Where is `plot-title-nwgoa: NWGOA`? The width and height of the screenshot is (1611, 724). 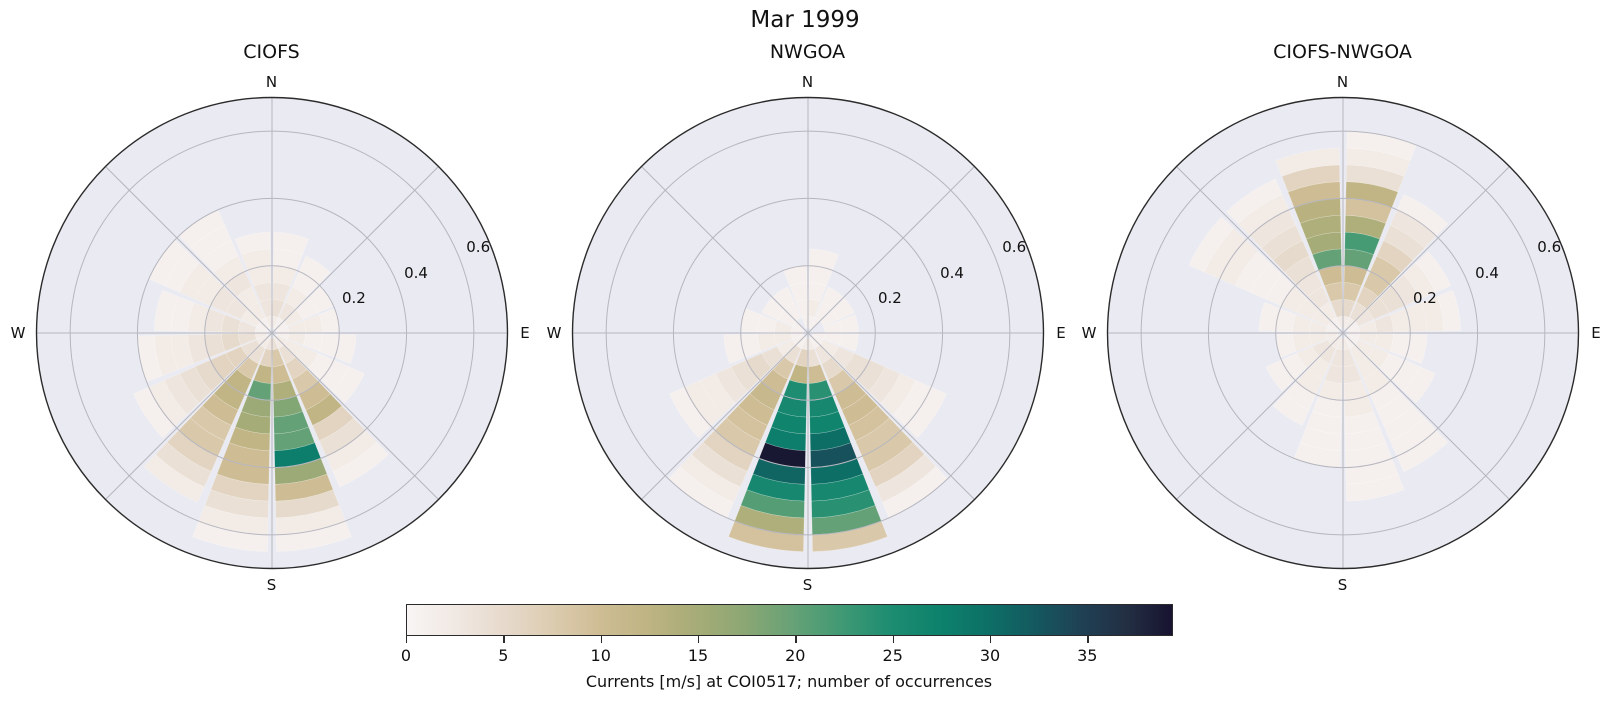 plot-title-nwgoa: NWGOA is located at coordinates (807, 51).